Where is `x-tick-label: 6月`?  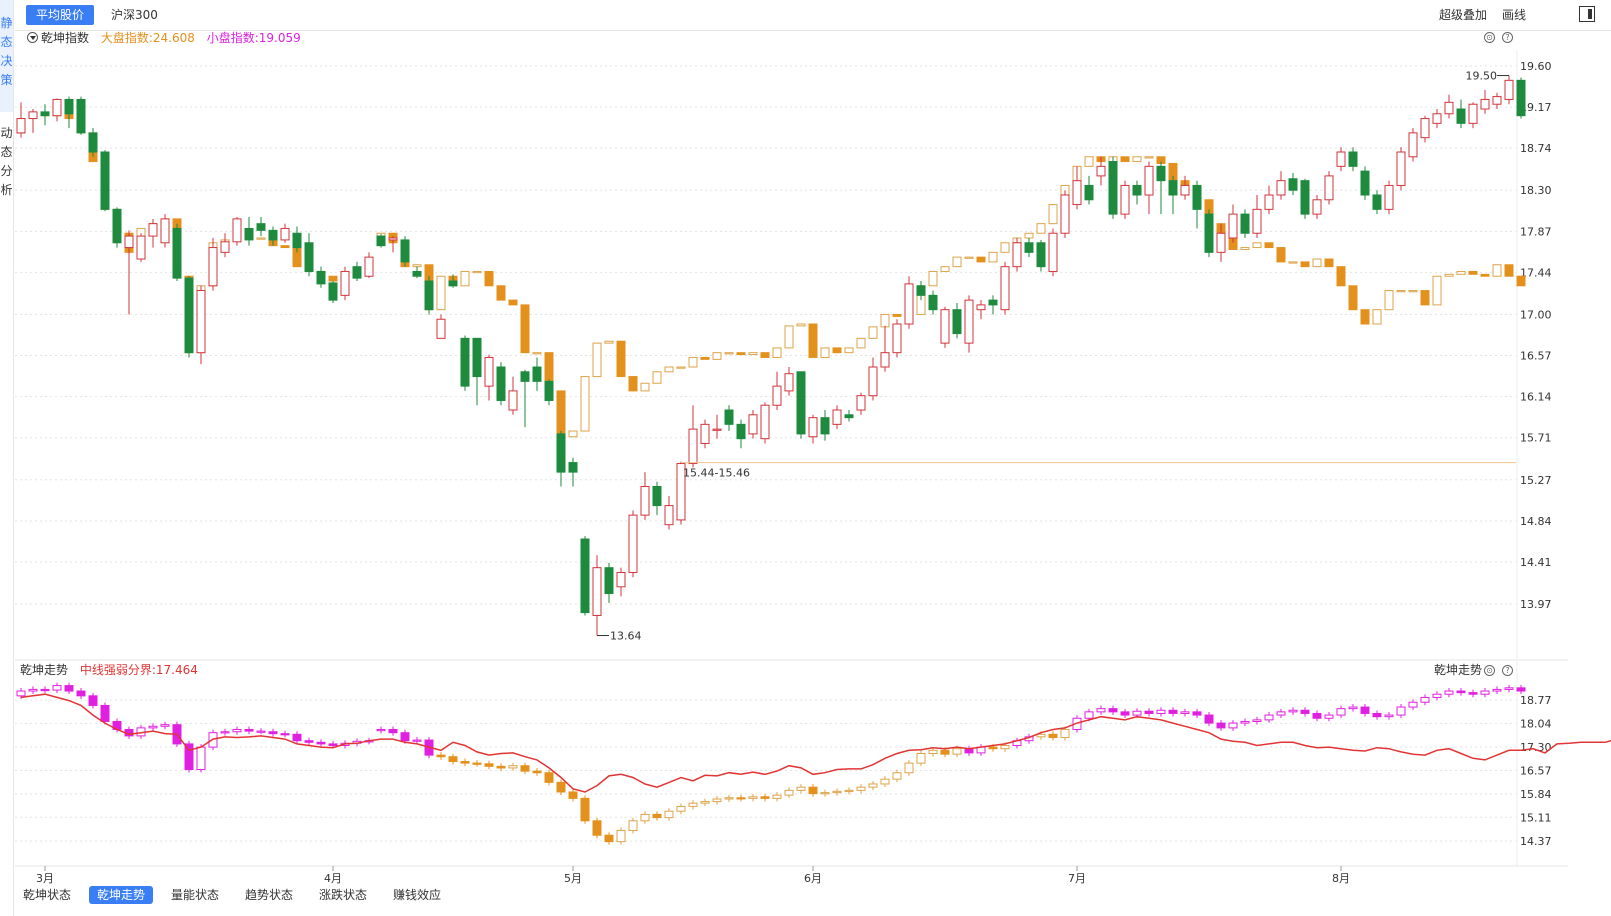
x-tick-label: 6月 is located at coordinates (813, 878).